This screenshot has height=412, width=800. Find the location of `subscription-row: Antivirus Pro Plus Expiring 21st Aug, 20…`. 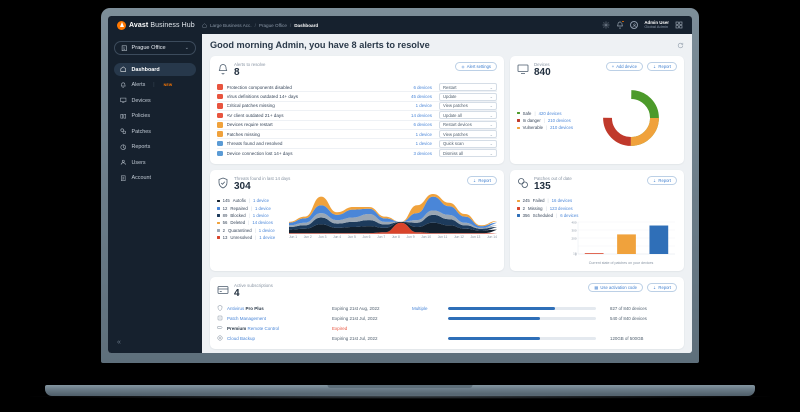

subscription-row: Antivirus Pro Plus Expiring 21st Aug, 20… is located at coordinates (447, 308).